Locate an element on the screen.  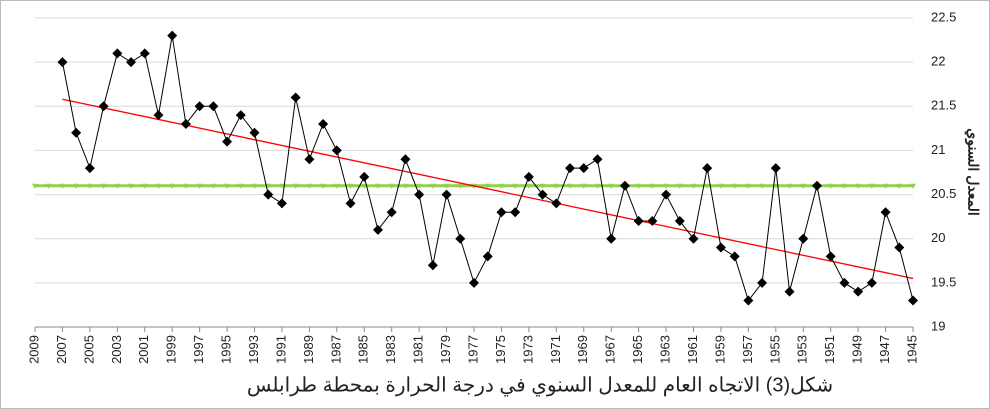
x-tick-label: 1959 is located at coordinates (719, 349).